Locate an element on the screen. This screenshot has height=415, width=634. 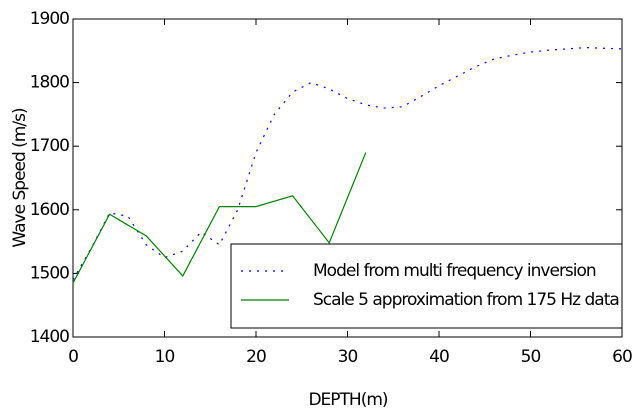
y-tick-label: 1800 is located at coordinates (49, 83).